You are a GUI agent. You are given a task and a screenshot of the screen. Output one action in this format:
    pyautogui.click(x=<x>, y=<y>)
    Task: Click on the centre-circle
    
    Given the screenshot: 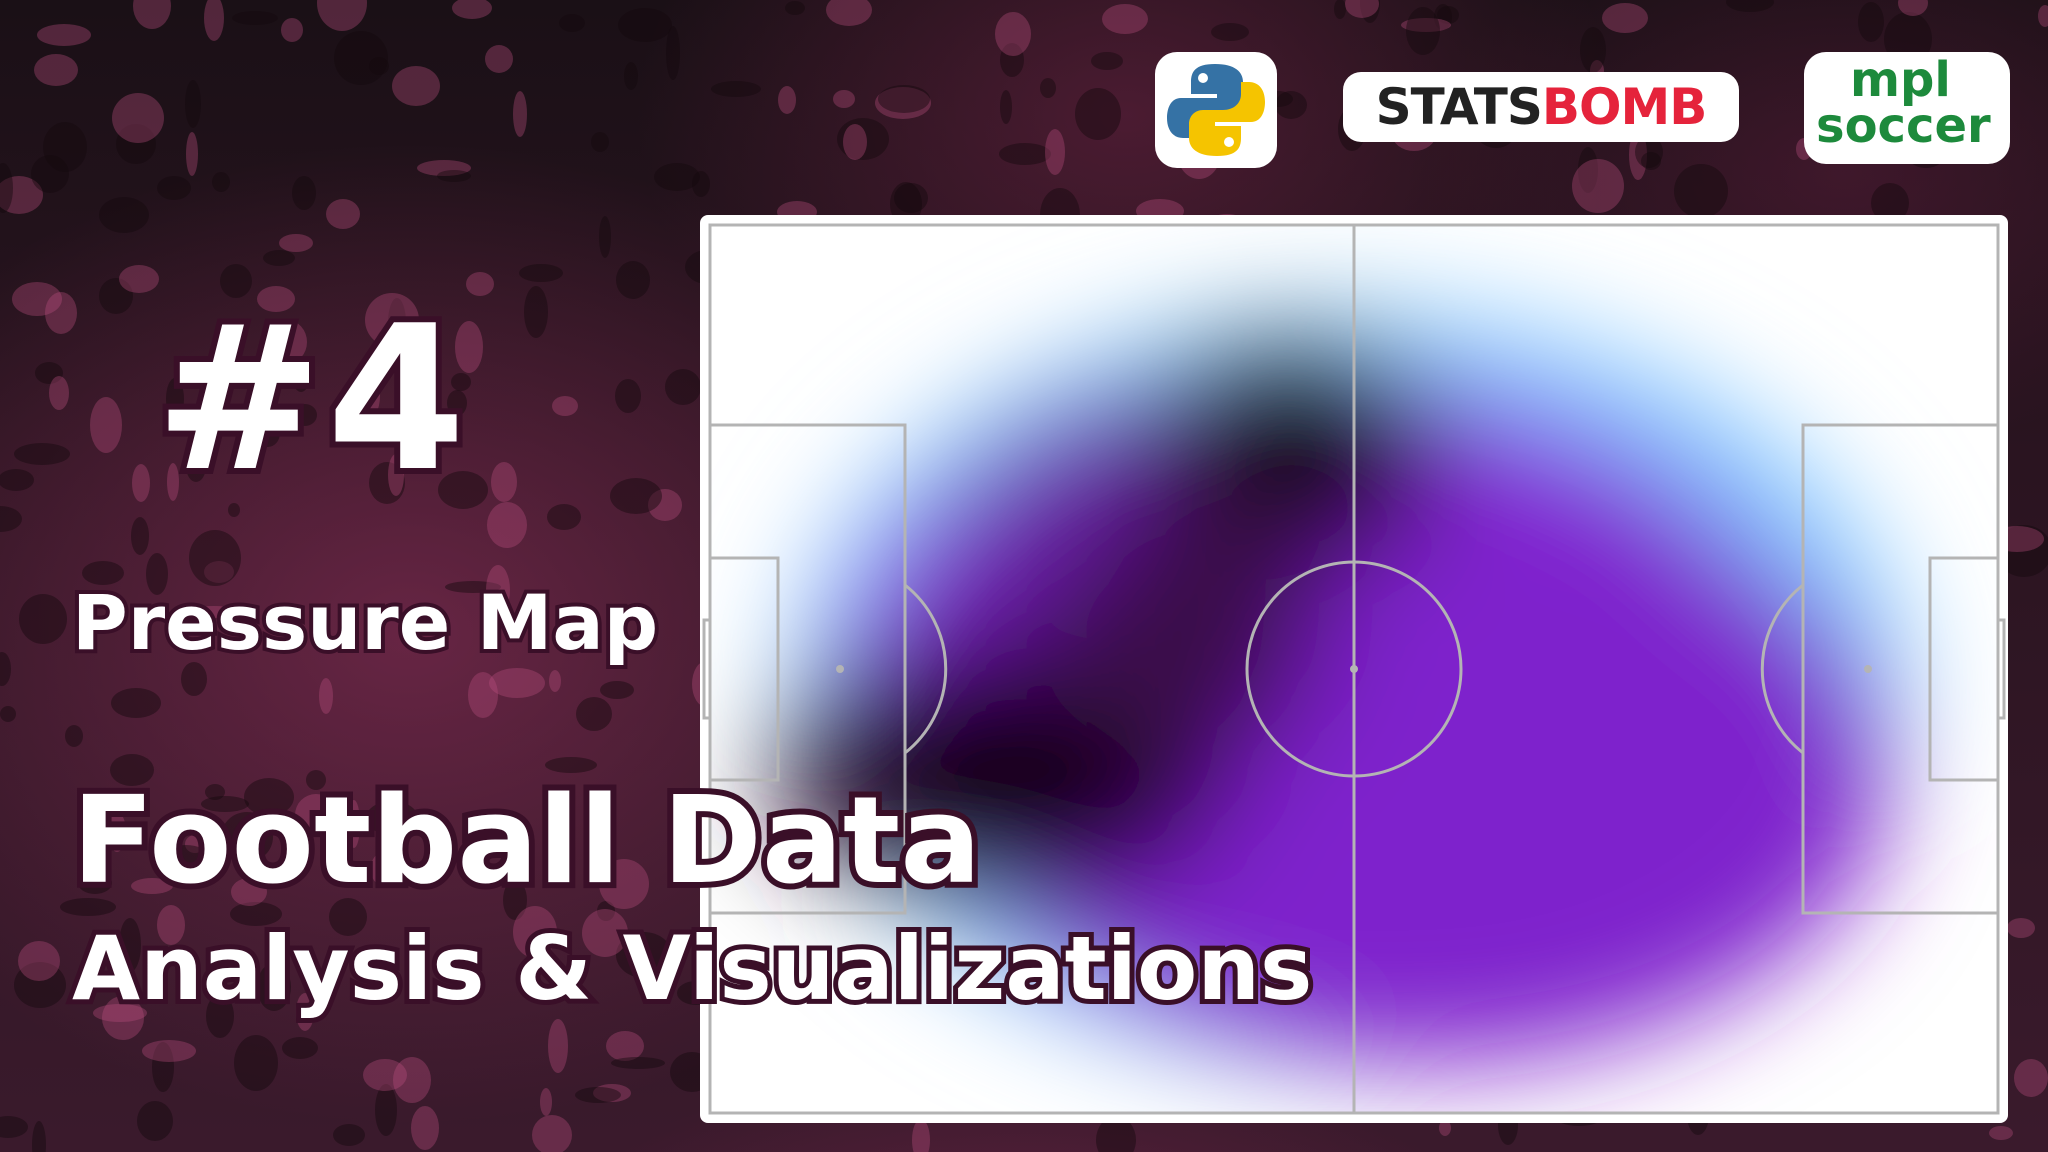 What is the action you would take?
    pyautogui.click(x=1354, y=669)
    